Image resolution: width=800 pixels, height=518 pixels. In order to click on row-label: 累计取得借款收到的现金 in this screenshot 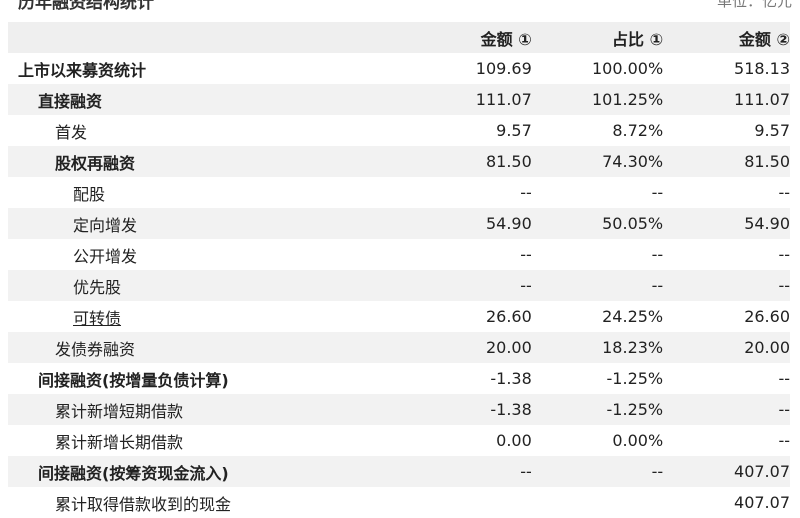, I will do `click(119, 502)`.